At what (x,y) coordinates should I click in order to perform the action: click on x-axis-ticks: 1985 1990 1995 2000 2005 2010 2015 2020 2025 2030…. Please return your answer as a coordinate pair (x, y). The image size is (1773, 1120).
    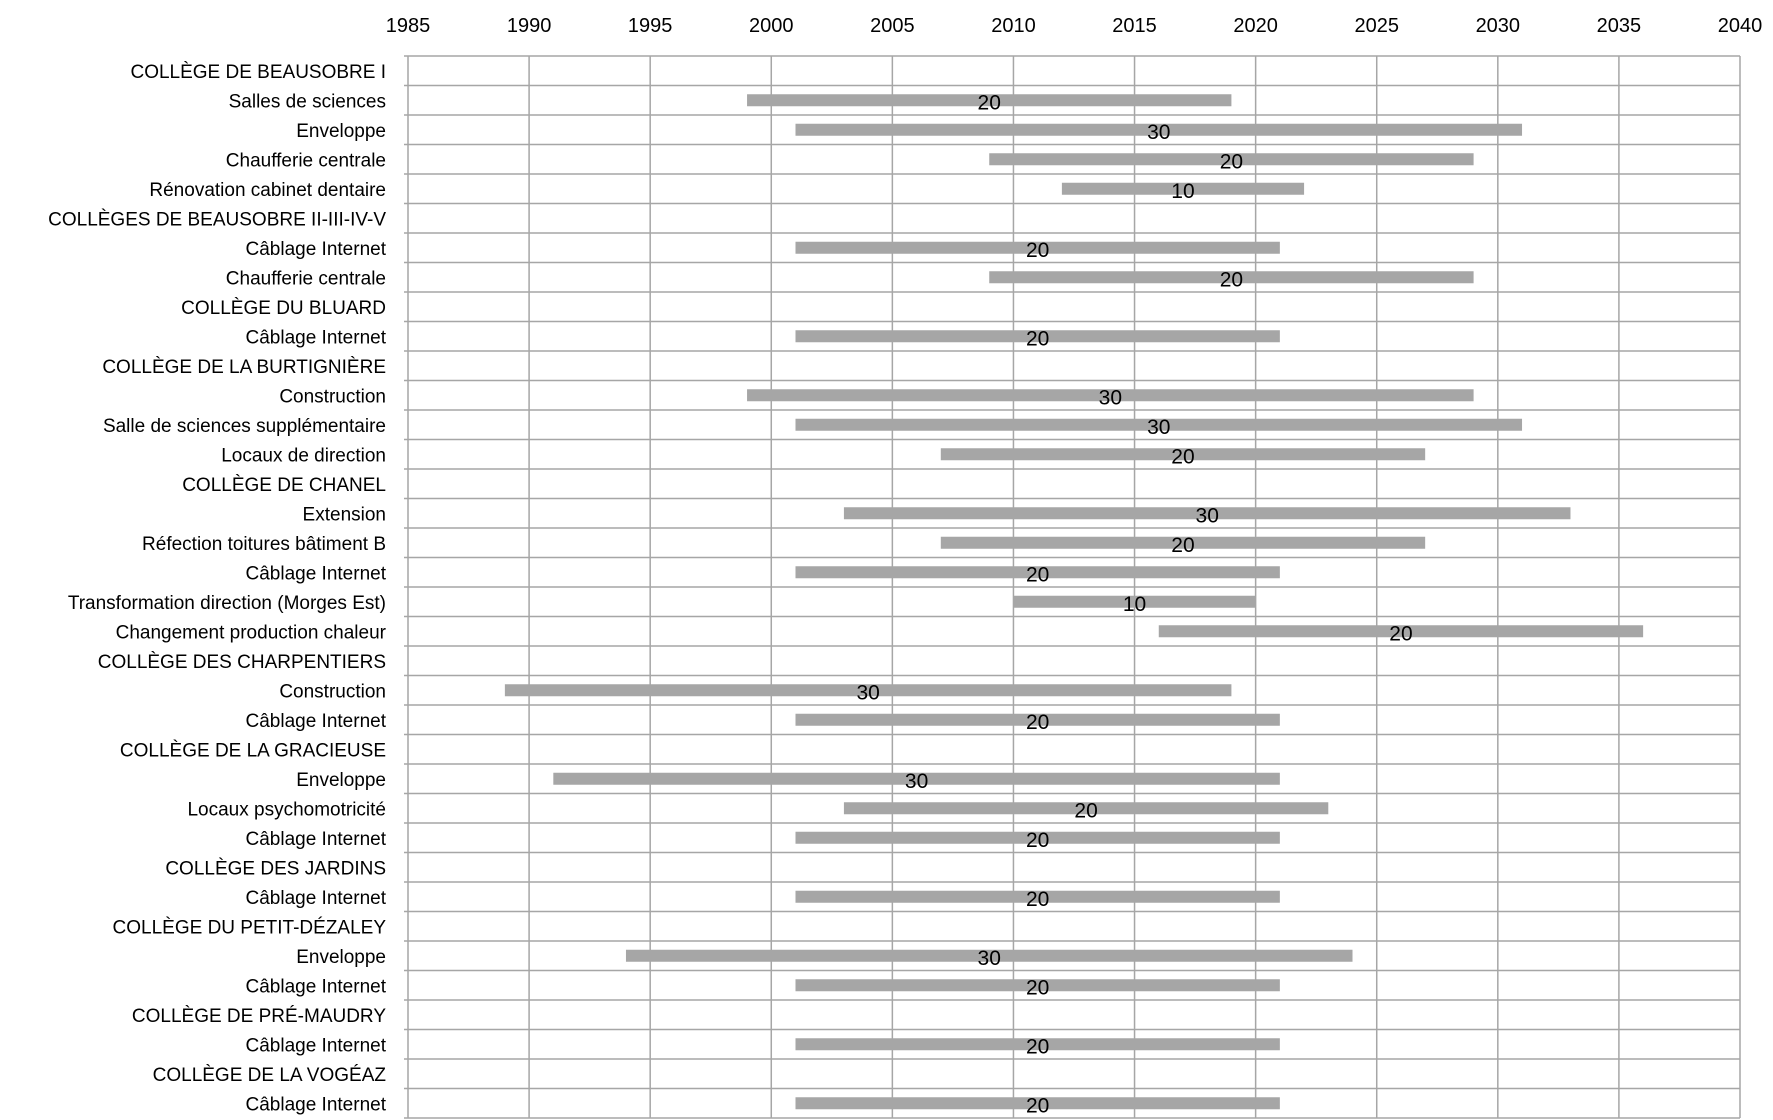
    Looking at the image, I should click on (1074, 26).